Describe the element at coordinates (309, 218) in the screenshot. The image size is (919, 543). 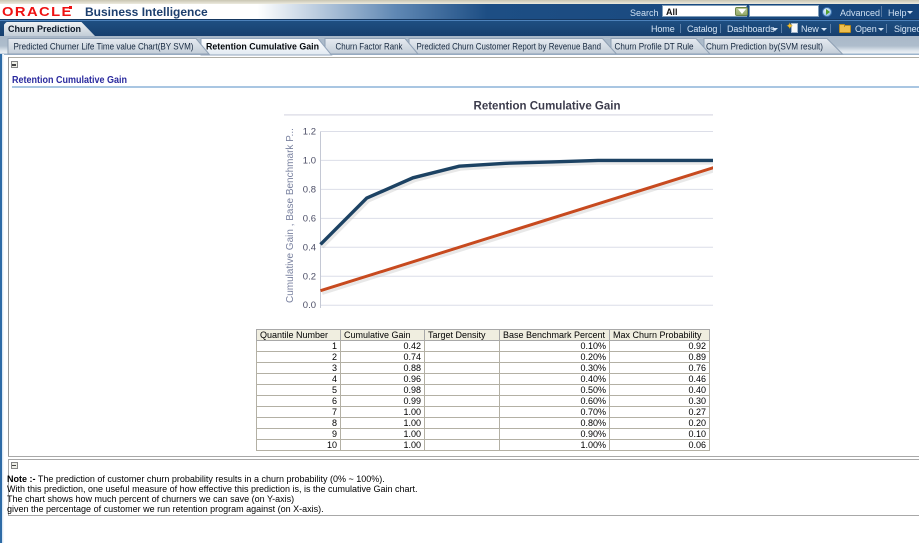
I see `svg-text: 0.6` at that location.